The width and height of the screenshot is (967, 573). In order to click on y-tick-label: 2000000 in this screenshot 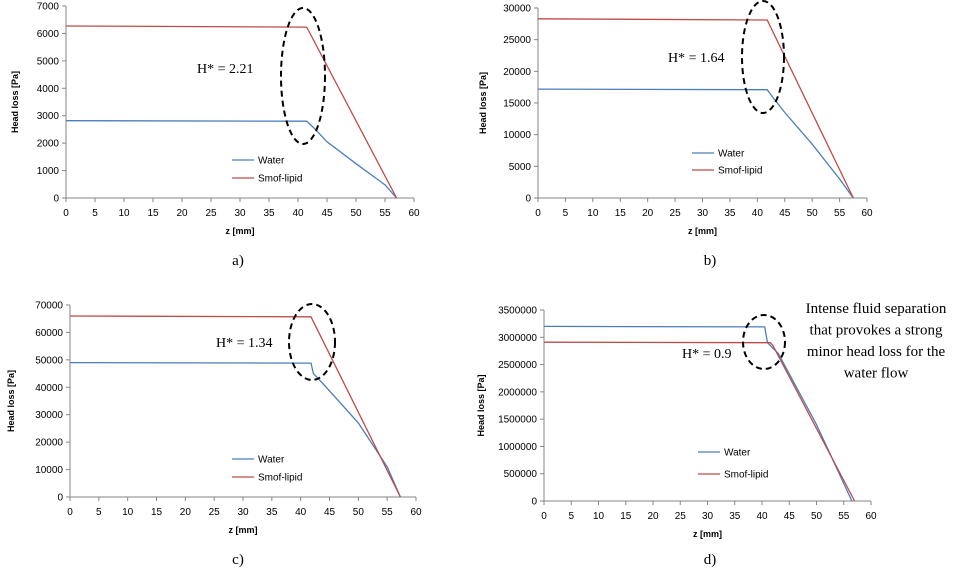, I will do `click(517, 392)`.